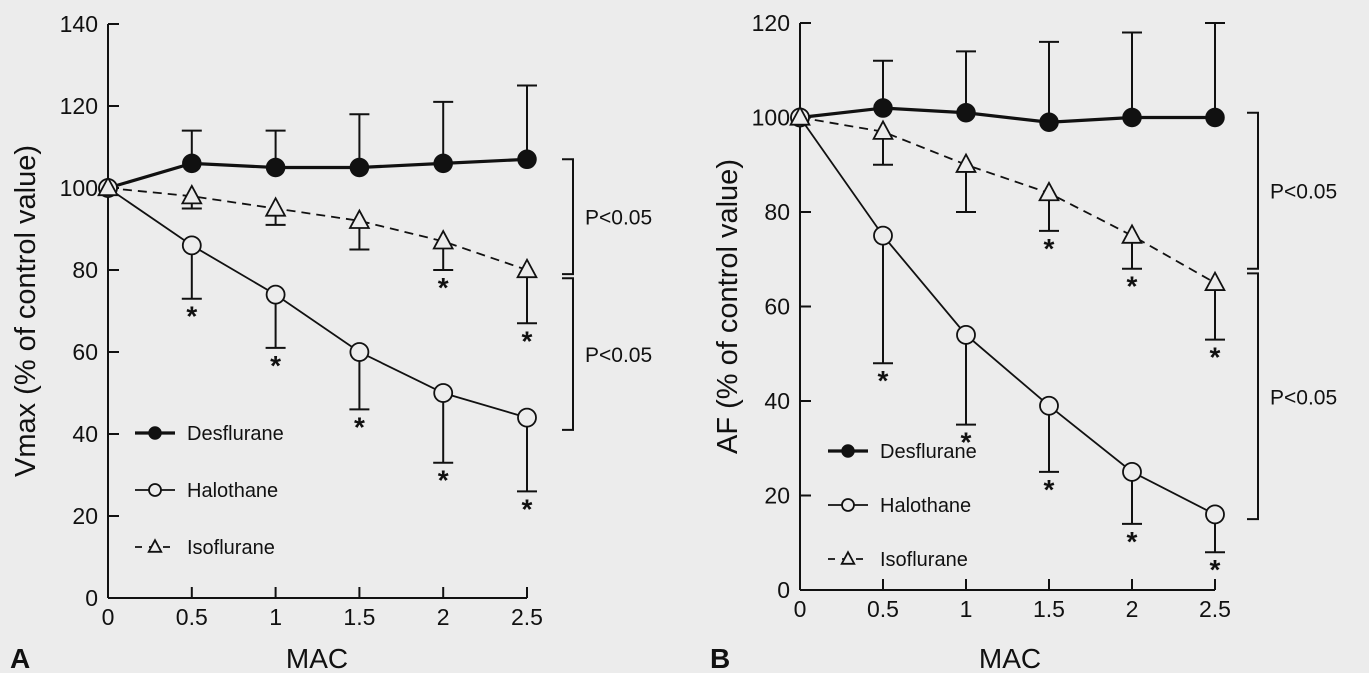 Image resolution: width=1369 pixels, height=673 pixels. Describe the element at coordinates (527, 617) in the screenshot. I see `x-tick-label: 2.5` at that location.